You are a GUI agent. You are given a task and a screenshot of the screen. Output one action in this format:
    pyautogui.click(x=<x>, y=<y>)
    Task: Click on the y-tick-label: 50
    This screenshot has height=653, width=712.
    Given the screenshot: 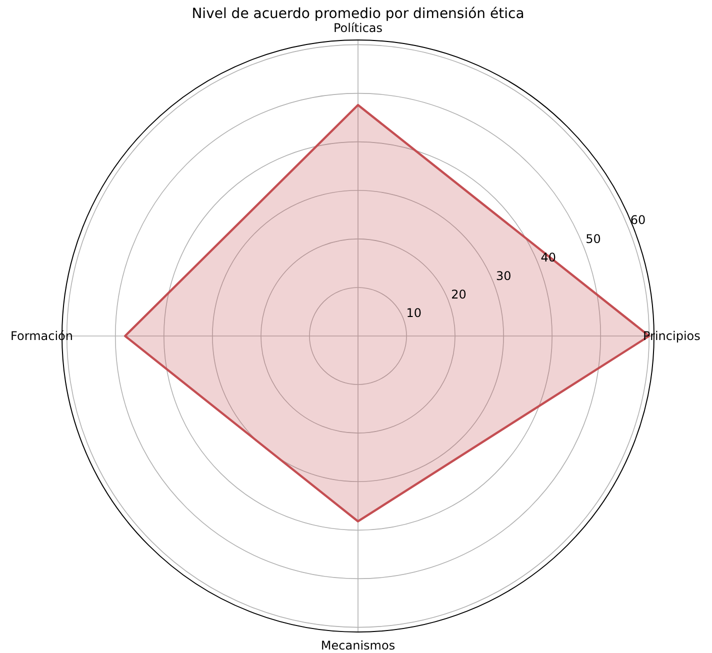 What is the action you would take?
    pyautogui.click(x=593, y=239)
    